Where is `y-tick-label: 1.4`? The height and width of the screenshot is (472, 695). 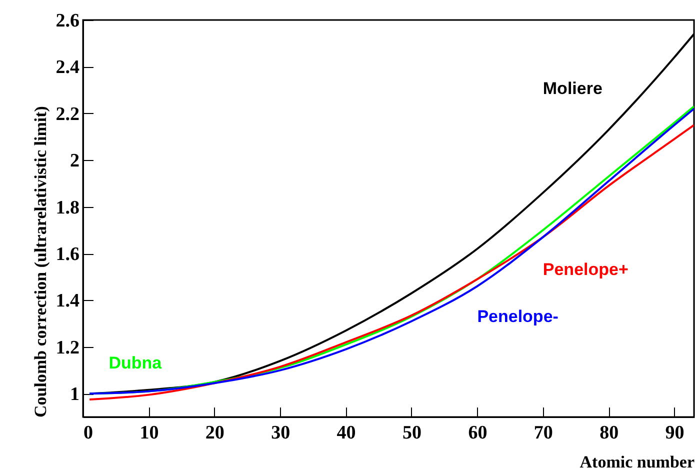
y-tick-label: 1.4 is located at coordinates (68, 301).